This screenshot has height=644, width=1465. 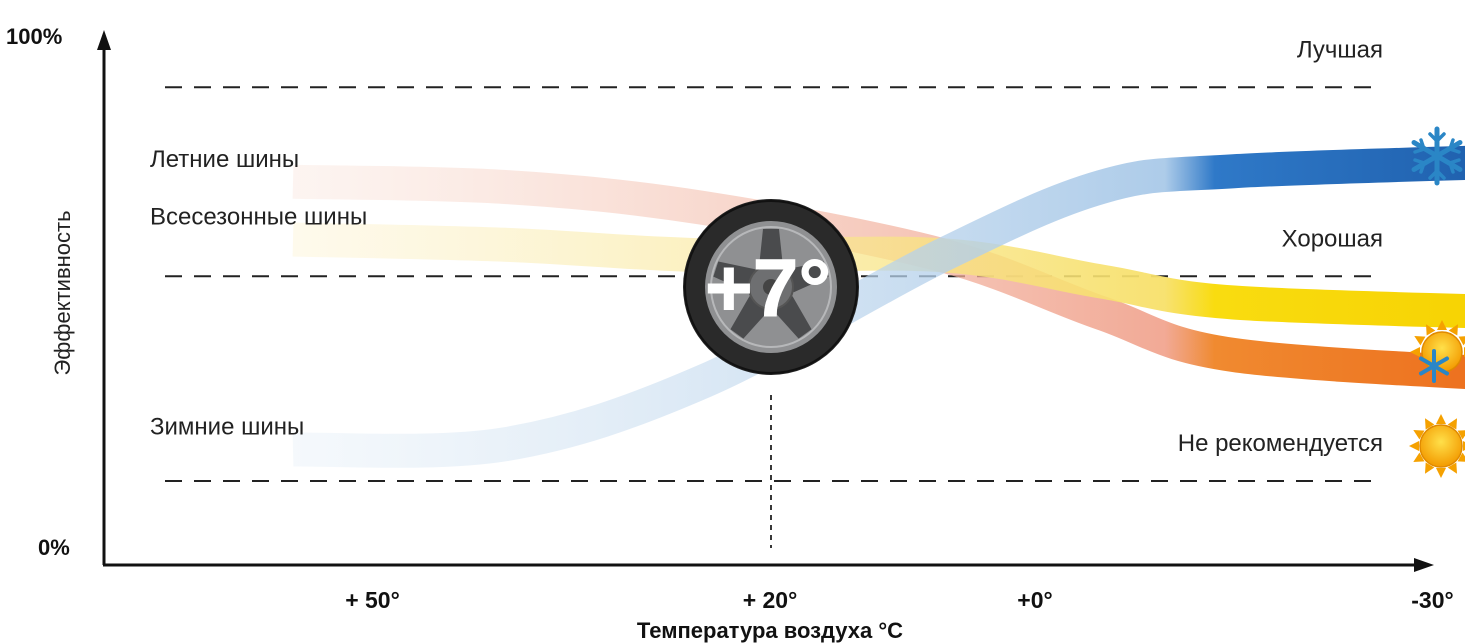 I want to click on crossover-label: +7°, so click(x=768, y=288).